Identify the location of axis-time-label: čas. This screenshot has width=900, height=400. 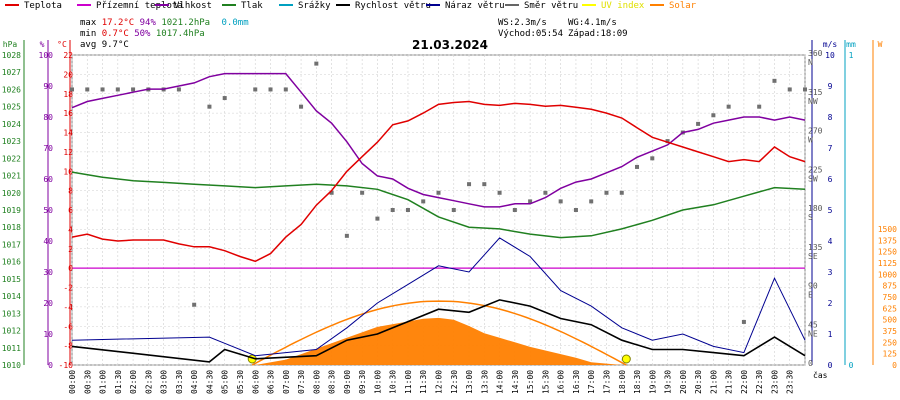
(820, 375).